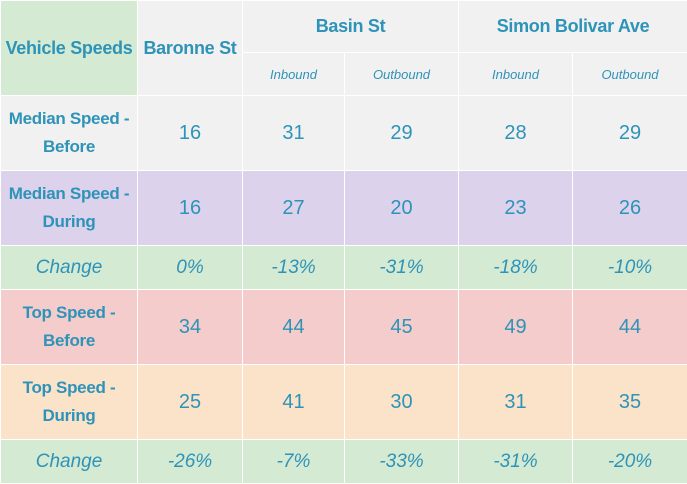 The image size is (687, 484). Describe the element at coordinates (402, 402) in the screenshot. I see `table-cell: 30` at that location.